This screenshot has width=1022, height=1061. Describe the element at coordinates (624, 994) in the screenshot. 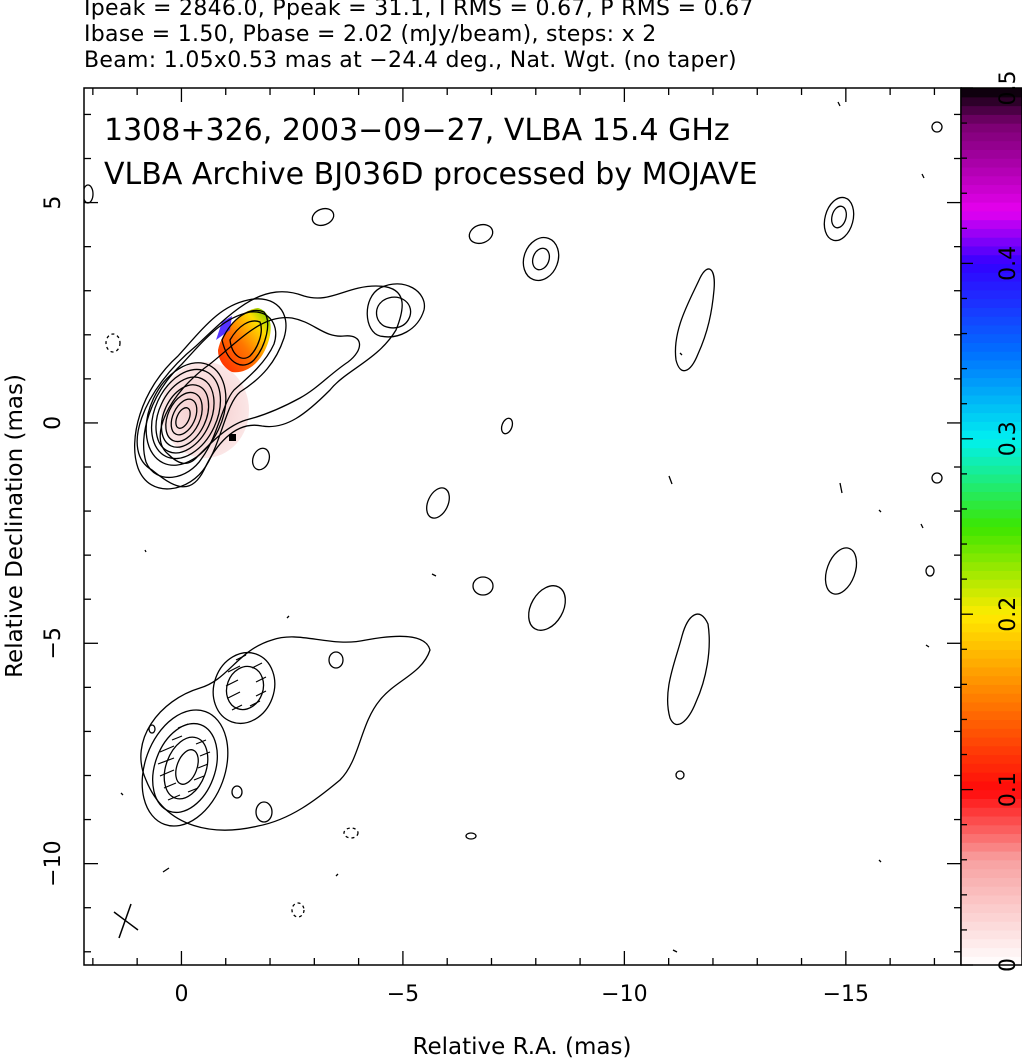

I see `x-tick-label: −10` at that location.